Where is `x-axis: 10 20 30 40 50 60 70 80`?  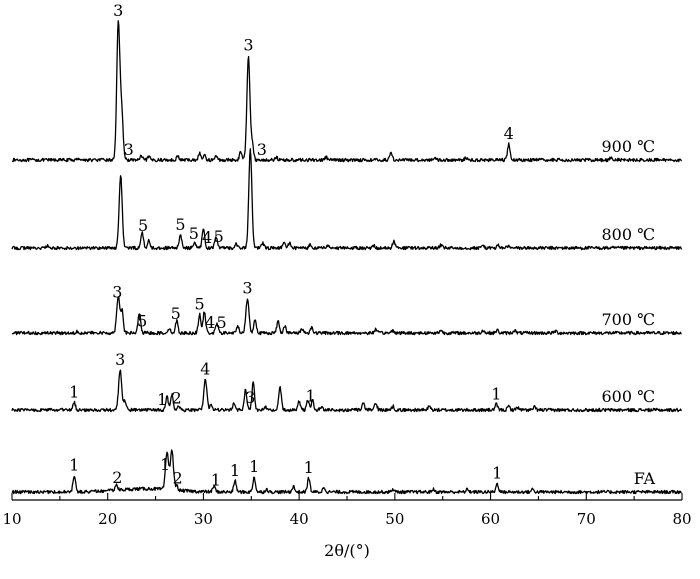
x-axis: 10 20 30 40 50 60 70 80 is located at coordinates (347, 510).